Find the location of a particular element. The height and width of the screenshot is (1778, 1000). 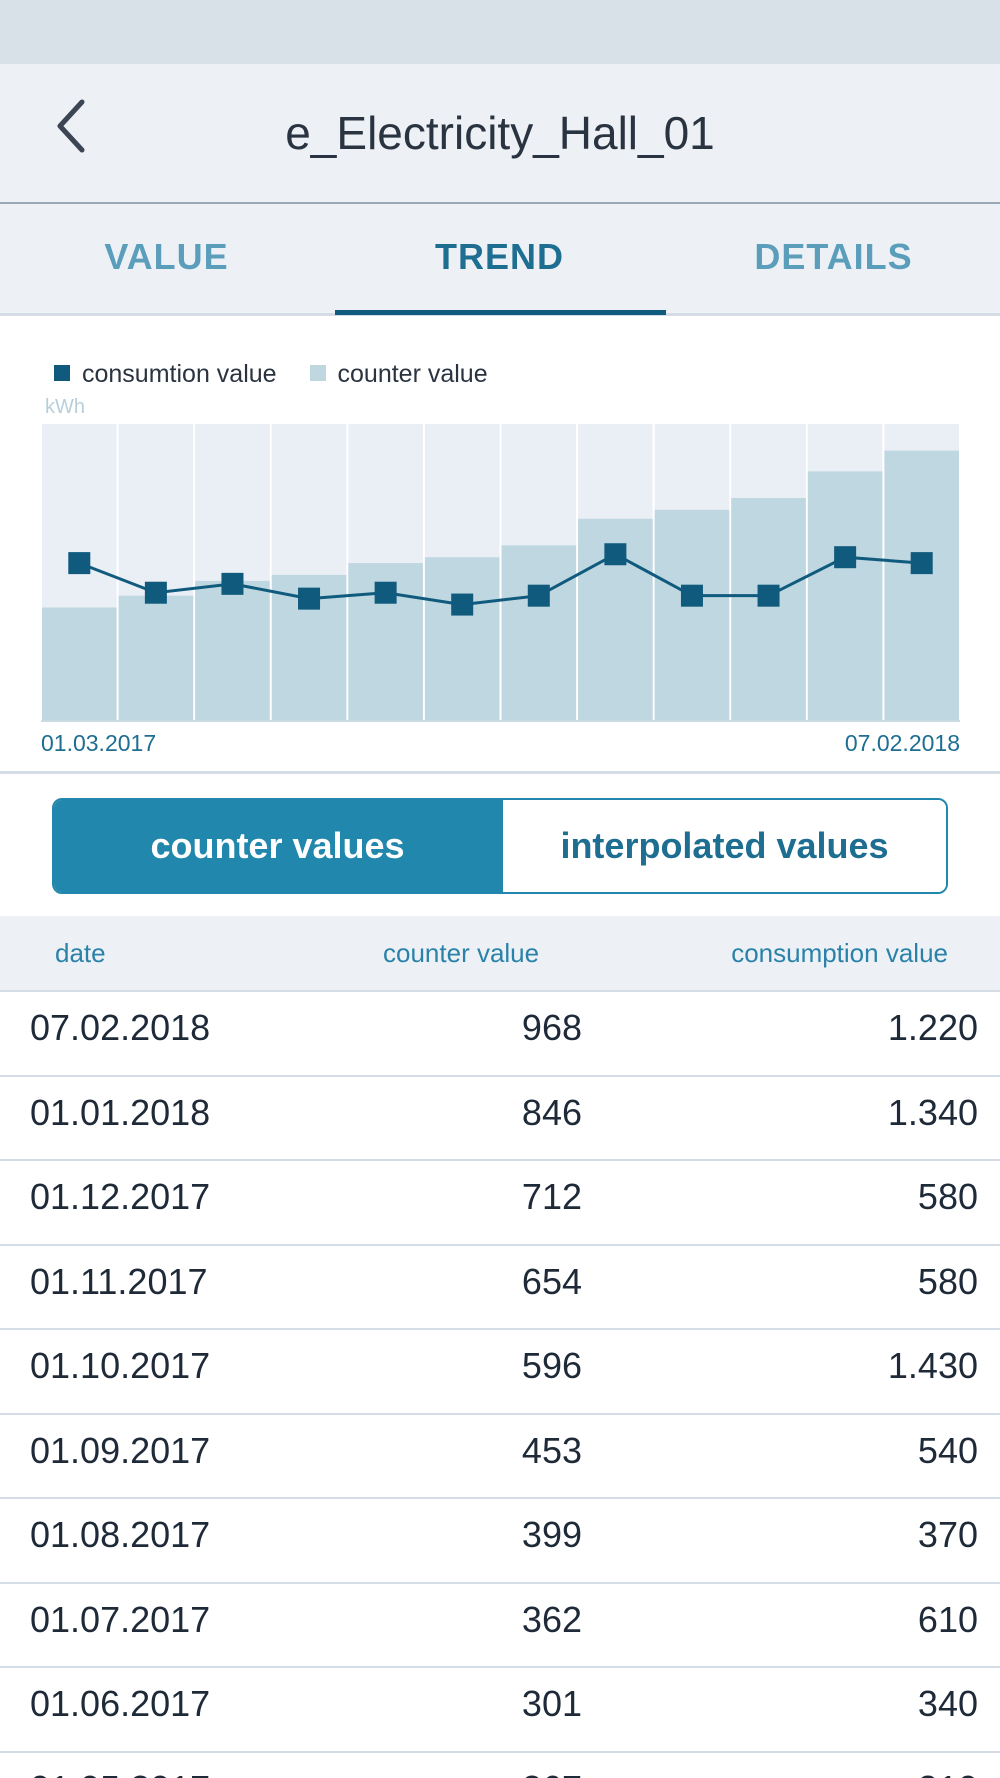

back-button is located at coordinates (75, 127).